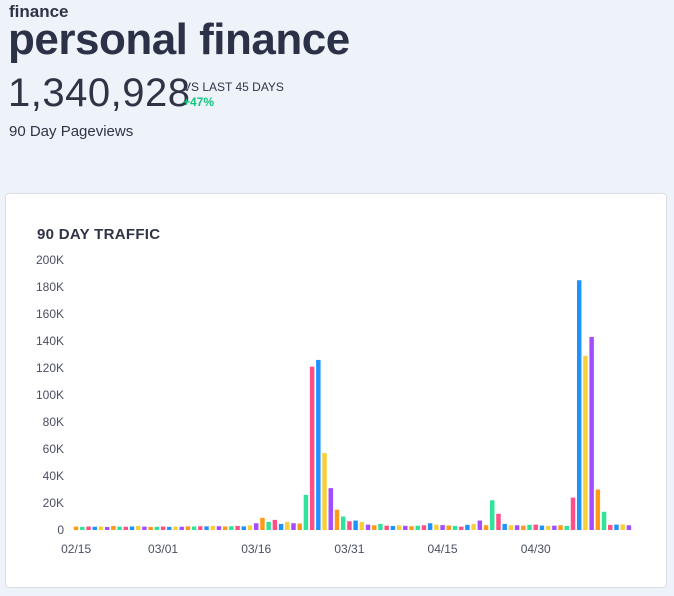 The image size is (674, 596). Describe the element at coordinates (50, 287) in the screenshot. I see `y-tick-label: 180K` at that location.